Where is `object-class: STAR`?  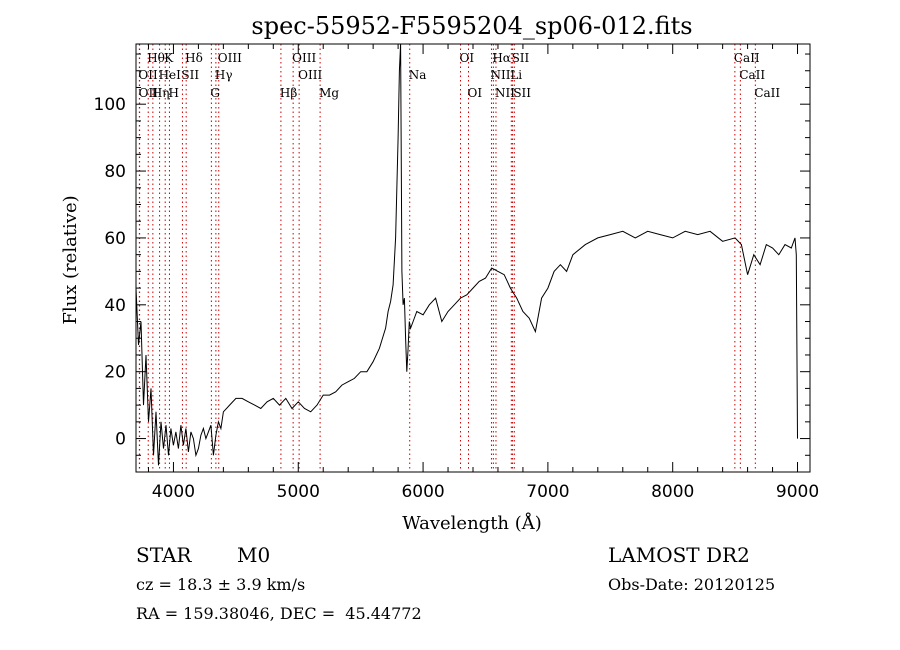
object-class: STAR is located at coordinates (164, 555).